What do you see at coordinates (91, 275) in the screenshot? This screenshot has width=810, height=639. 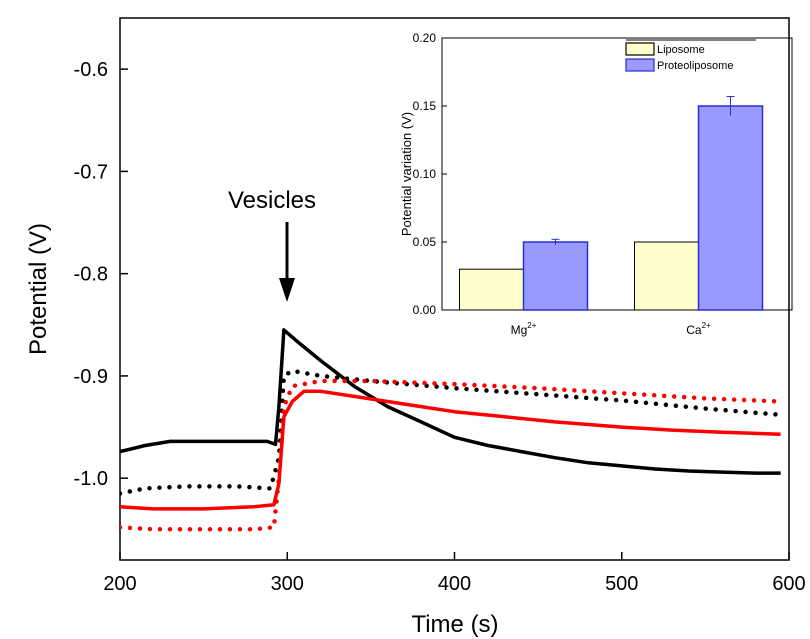 I see `y-tick-label: -0.8` at bounding box center [91, 275].